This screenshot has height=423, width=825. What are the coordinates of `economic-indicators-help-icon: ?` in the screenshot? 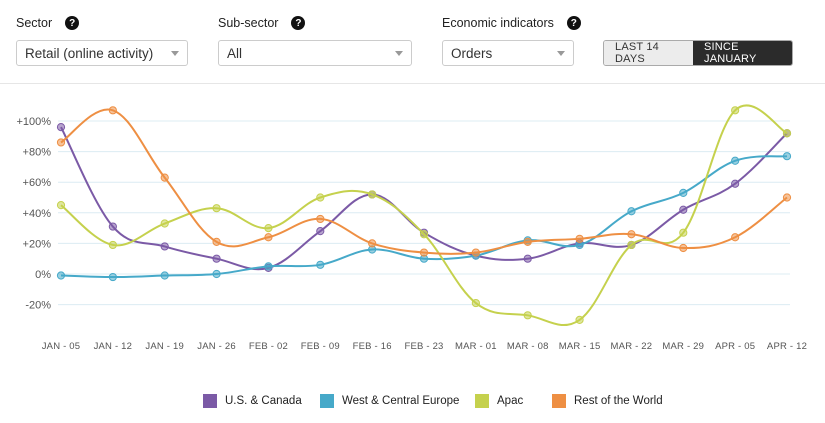 It's located at (573, 23).